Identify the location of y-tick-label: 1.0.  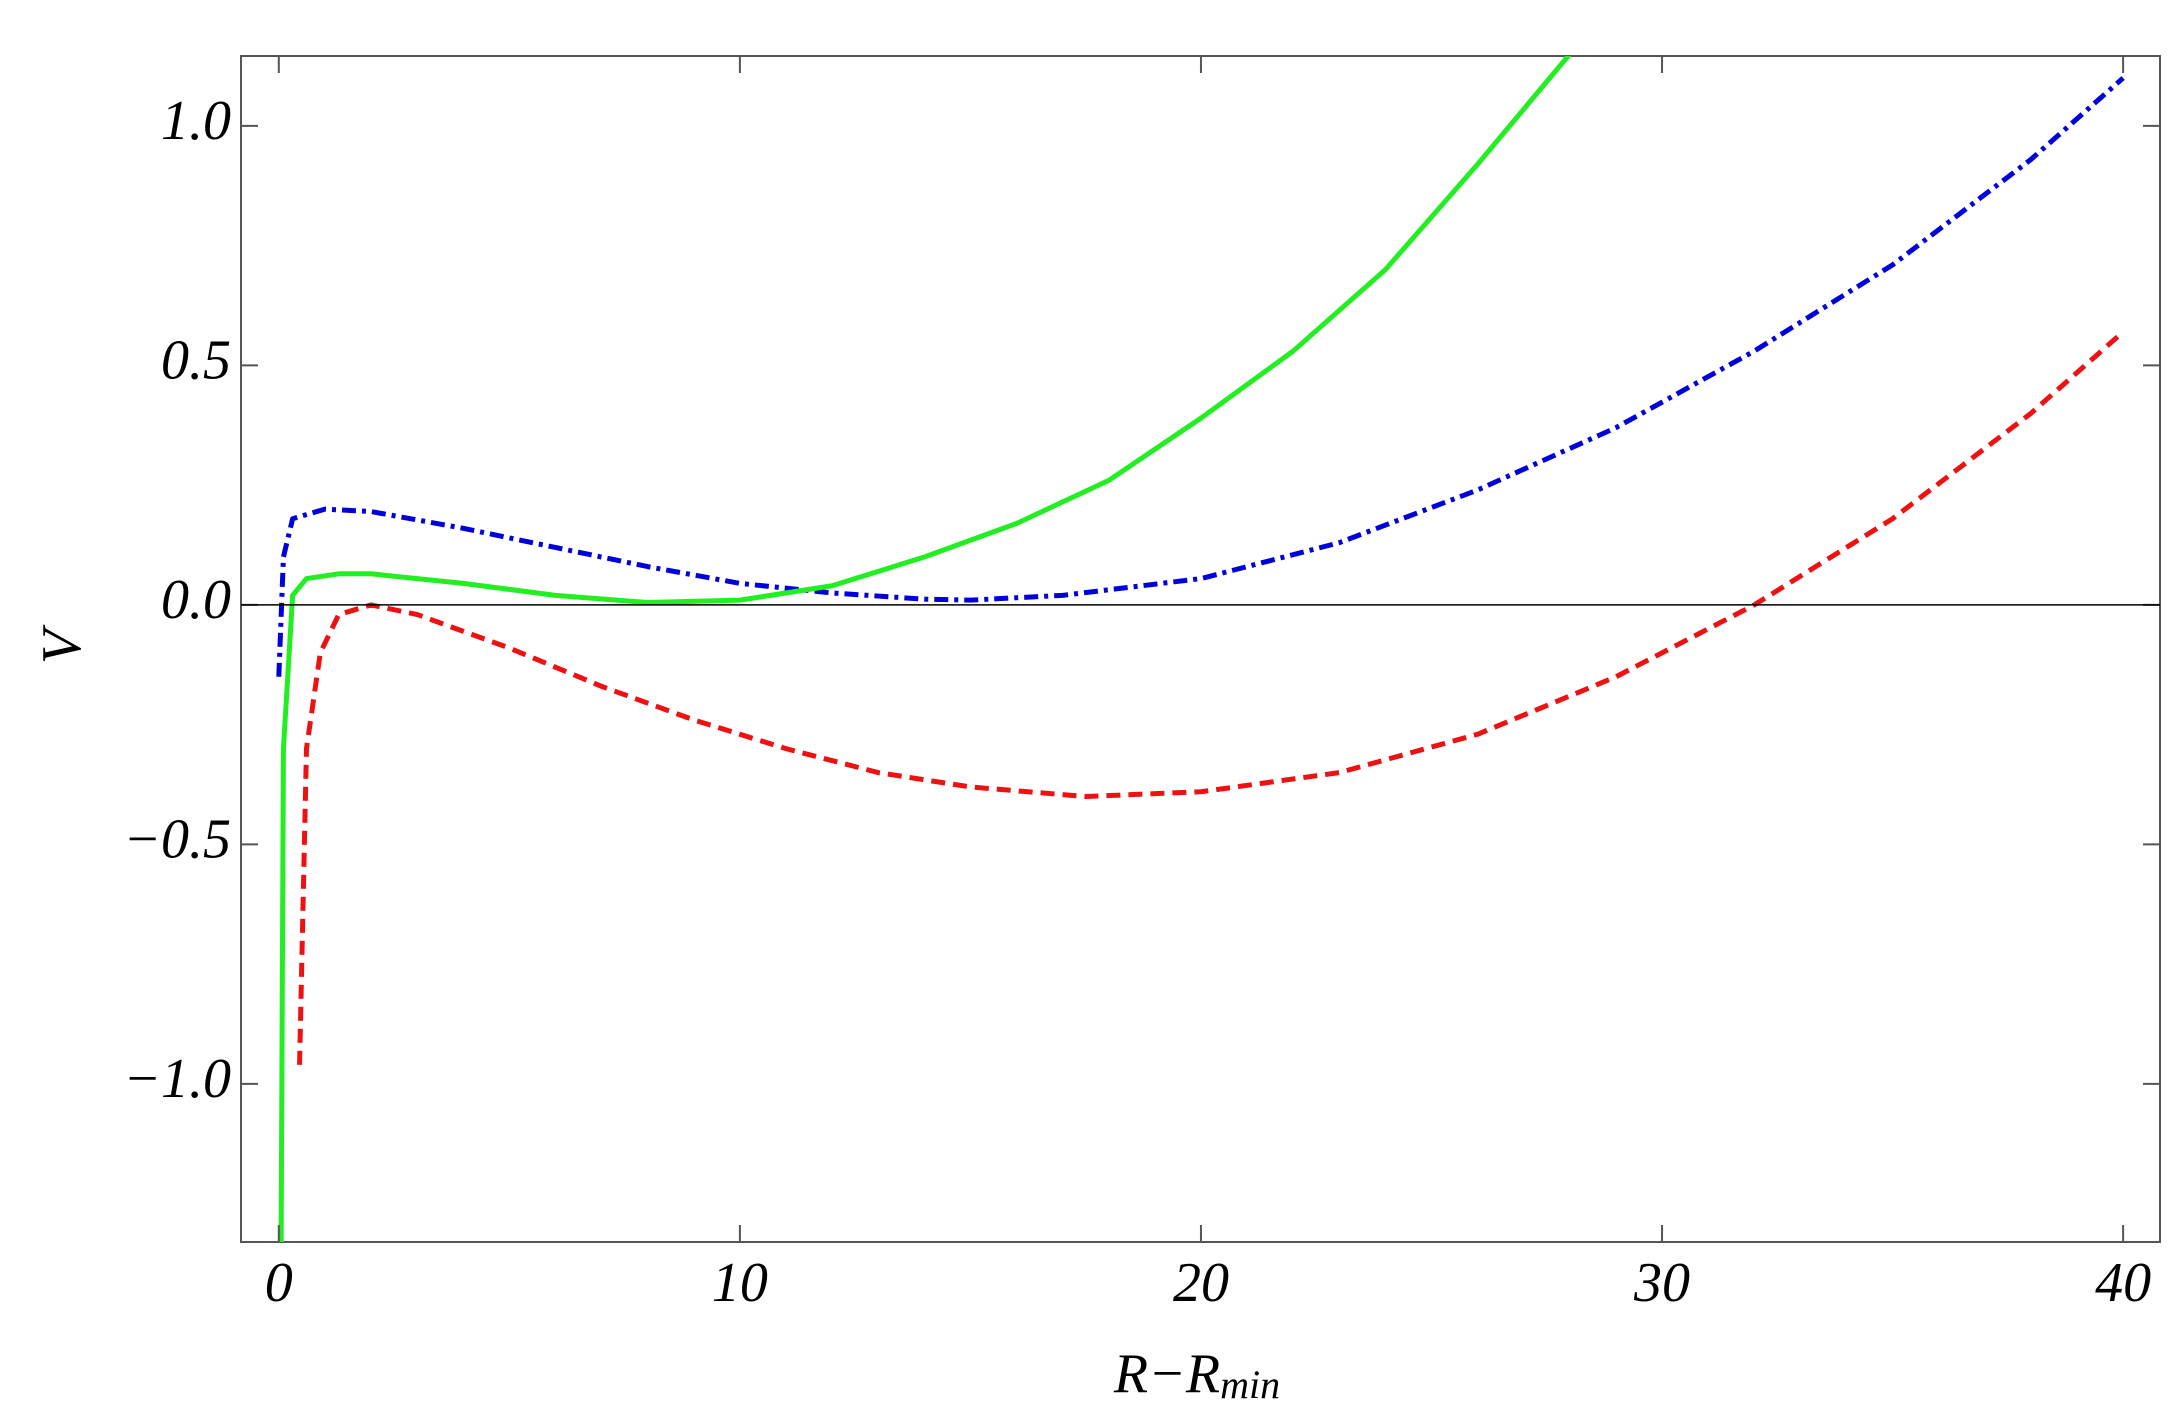
(196, 121).